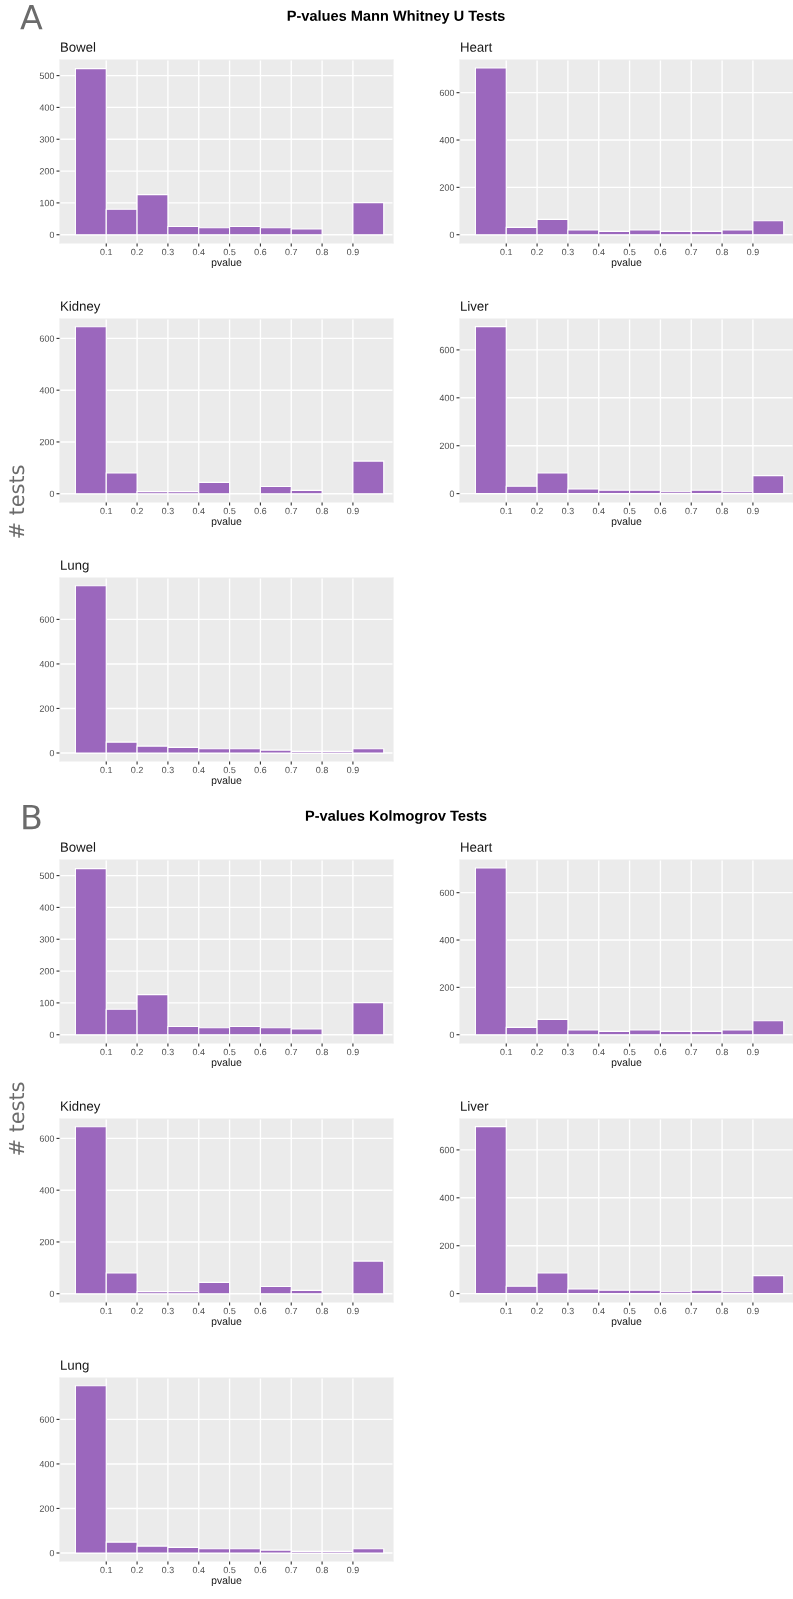  Describe the element at coordinates (47, 139) in the screenshot. I see `y-tick-label: 300` at that location.